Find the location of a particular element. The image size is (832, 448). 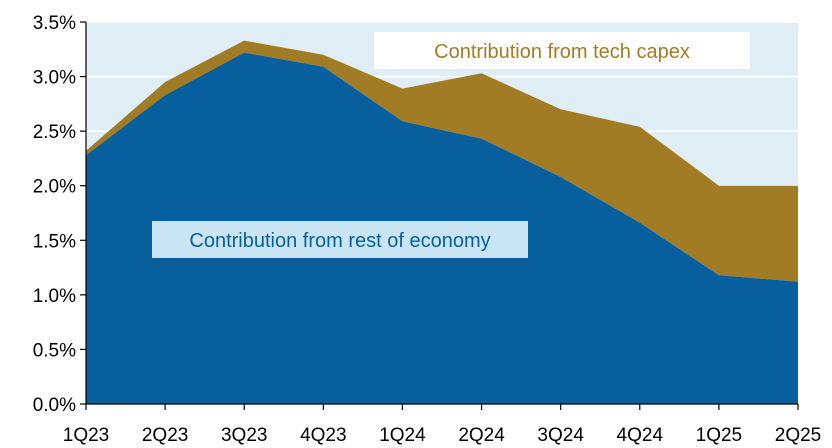

x-tick-label-9: 2Q25 is located at coordinates (798, 435).